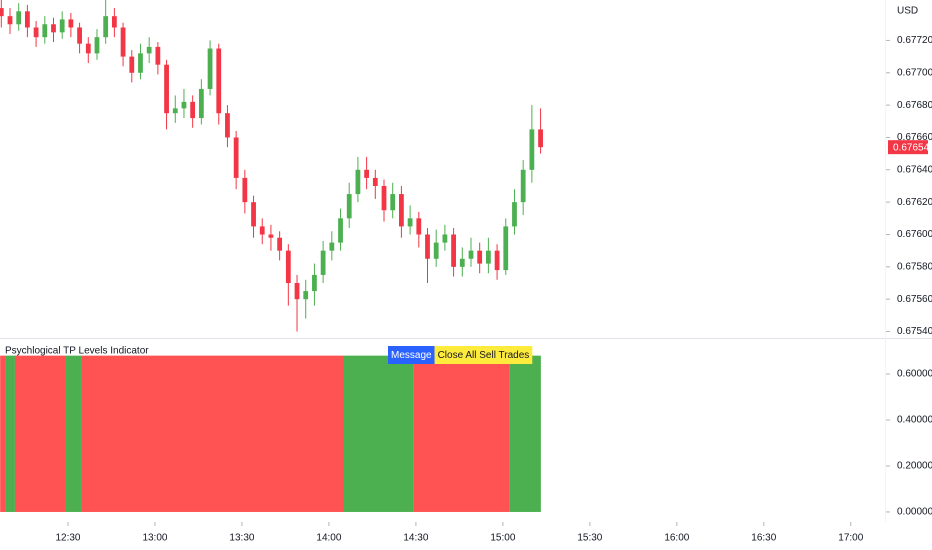 The width and height of the screenshot is (932, 550). Describe the element at coordinates (914, 72) in the screenshot. I see `y-tick-label: 0.67700` at that location.